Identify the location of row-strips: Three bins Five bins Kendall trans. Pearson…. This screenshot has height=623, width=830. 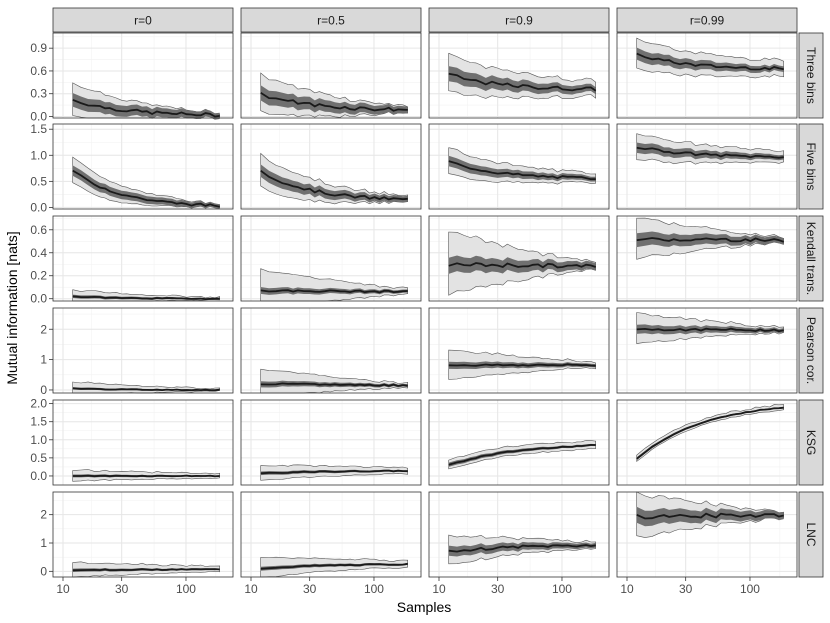
(811, 305).